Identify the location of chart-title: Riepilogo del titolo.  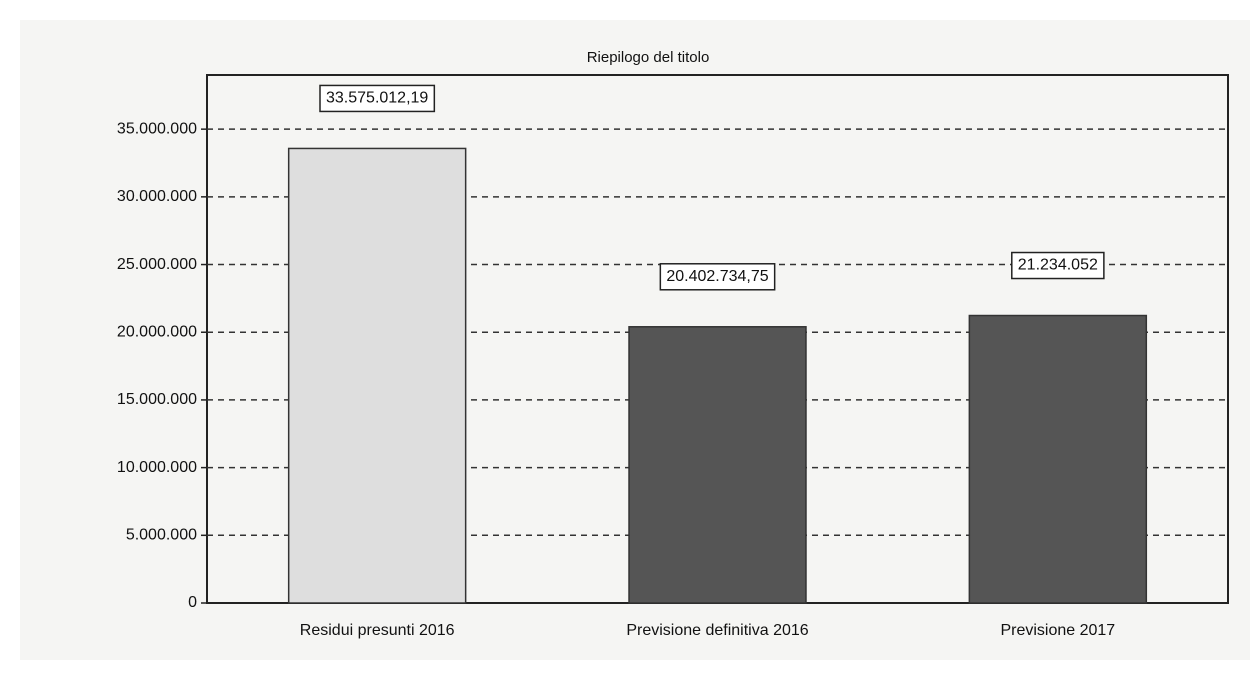
(648, 57).